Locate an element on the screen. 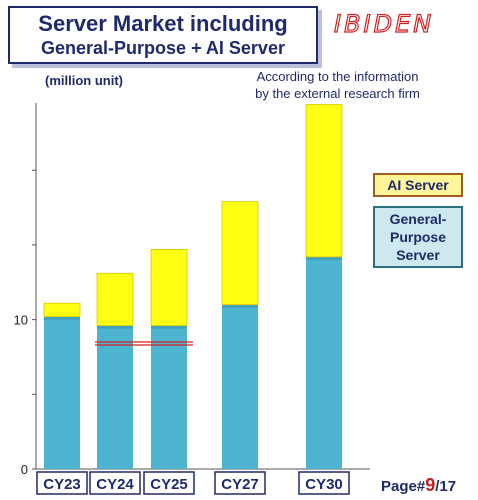  y-tick-label: 10 is located at coordinates (21, 320).